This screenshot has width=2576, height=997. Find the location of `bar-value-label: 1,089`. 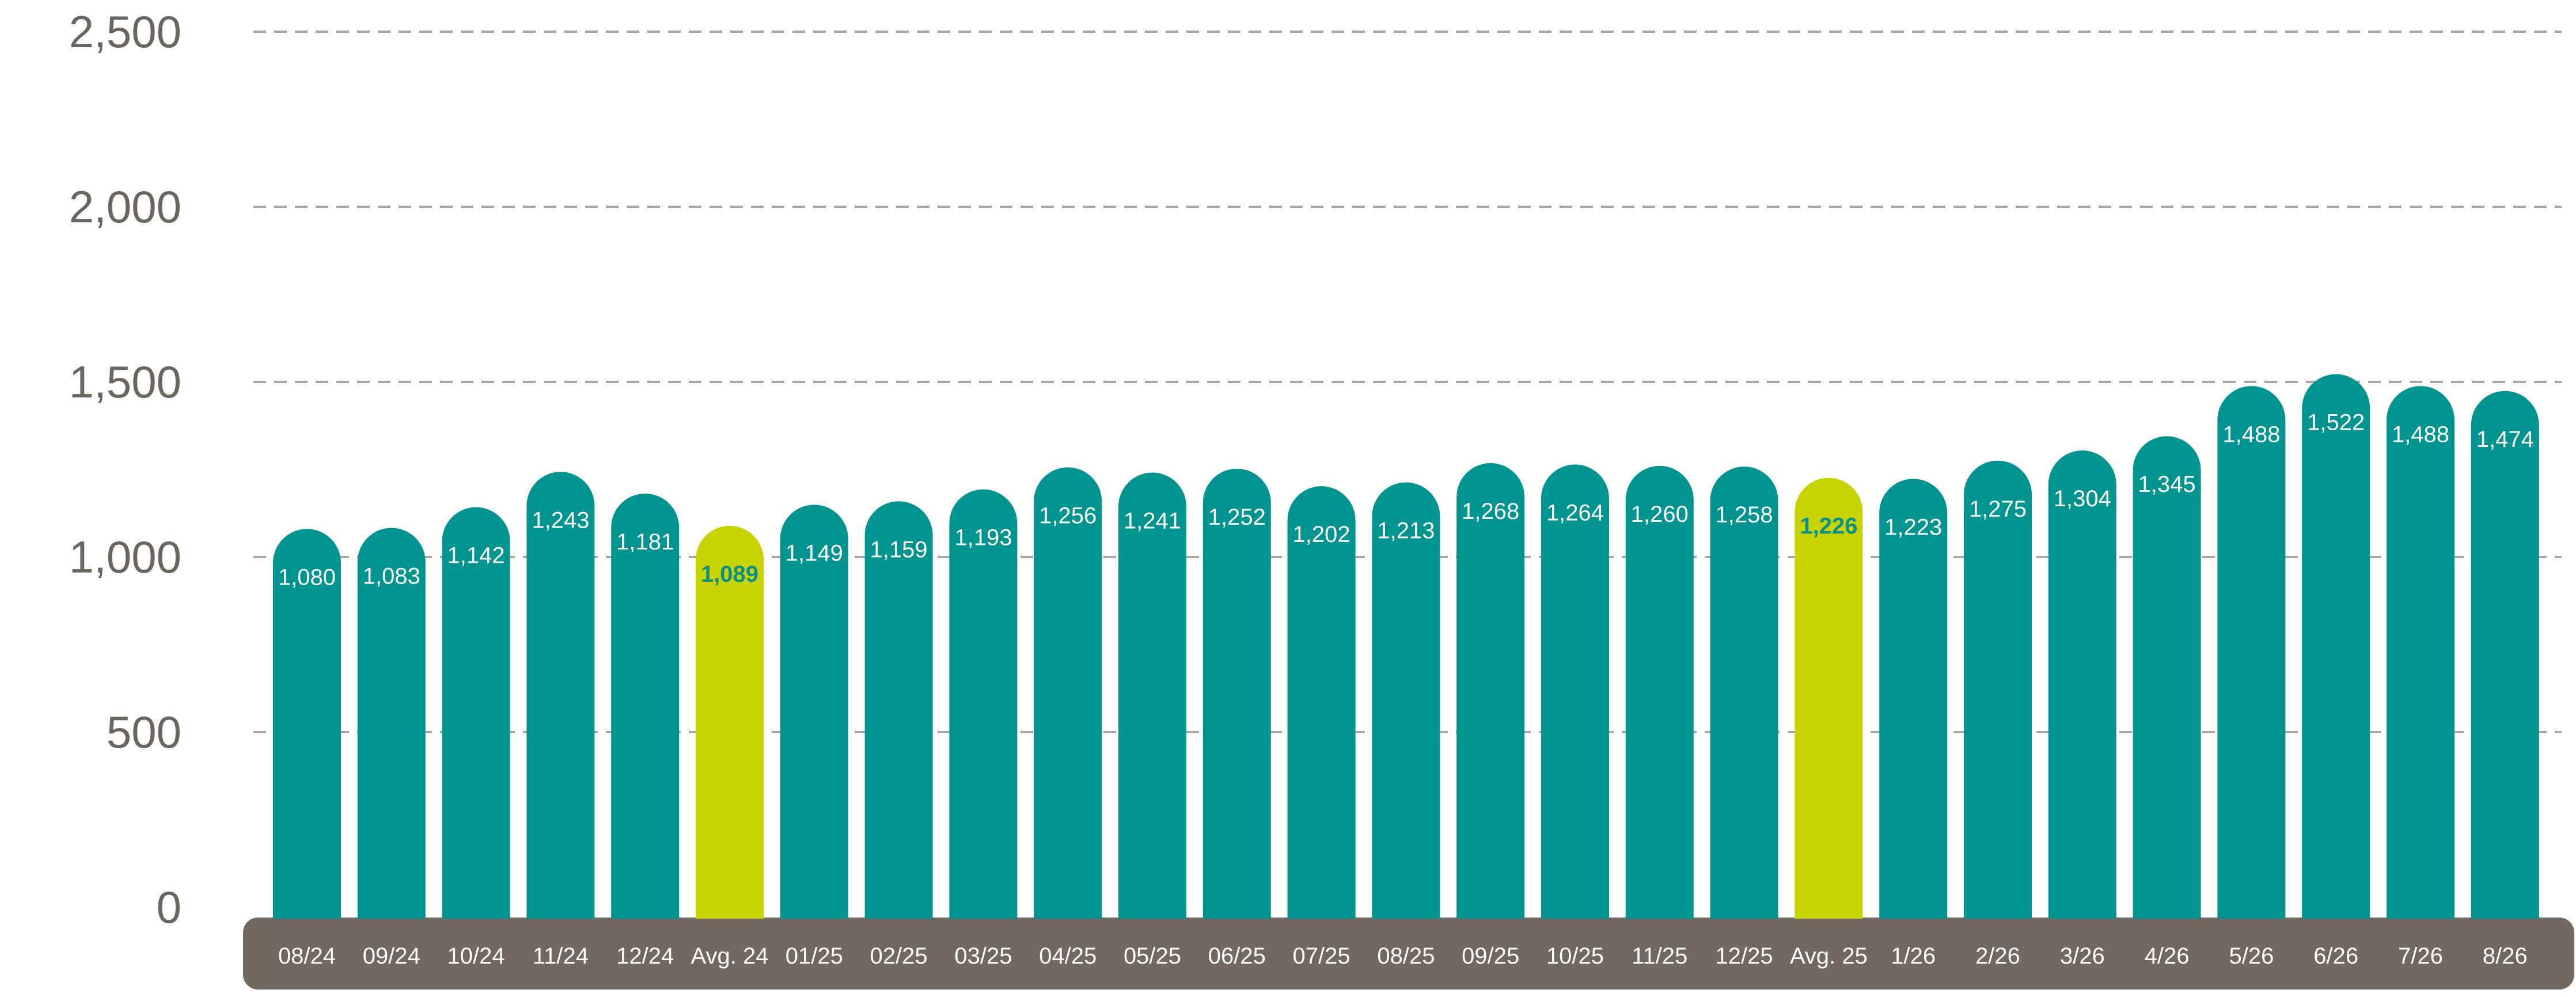

bar-value-label: 1,089 is located at coordinates (730, 574).